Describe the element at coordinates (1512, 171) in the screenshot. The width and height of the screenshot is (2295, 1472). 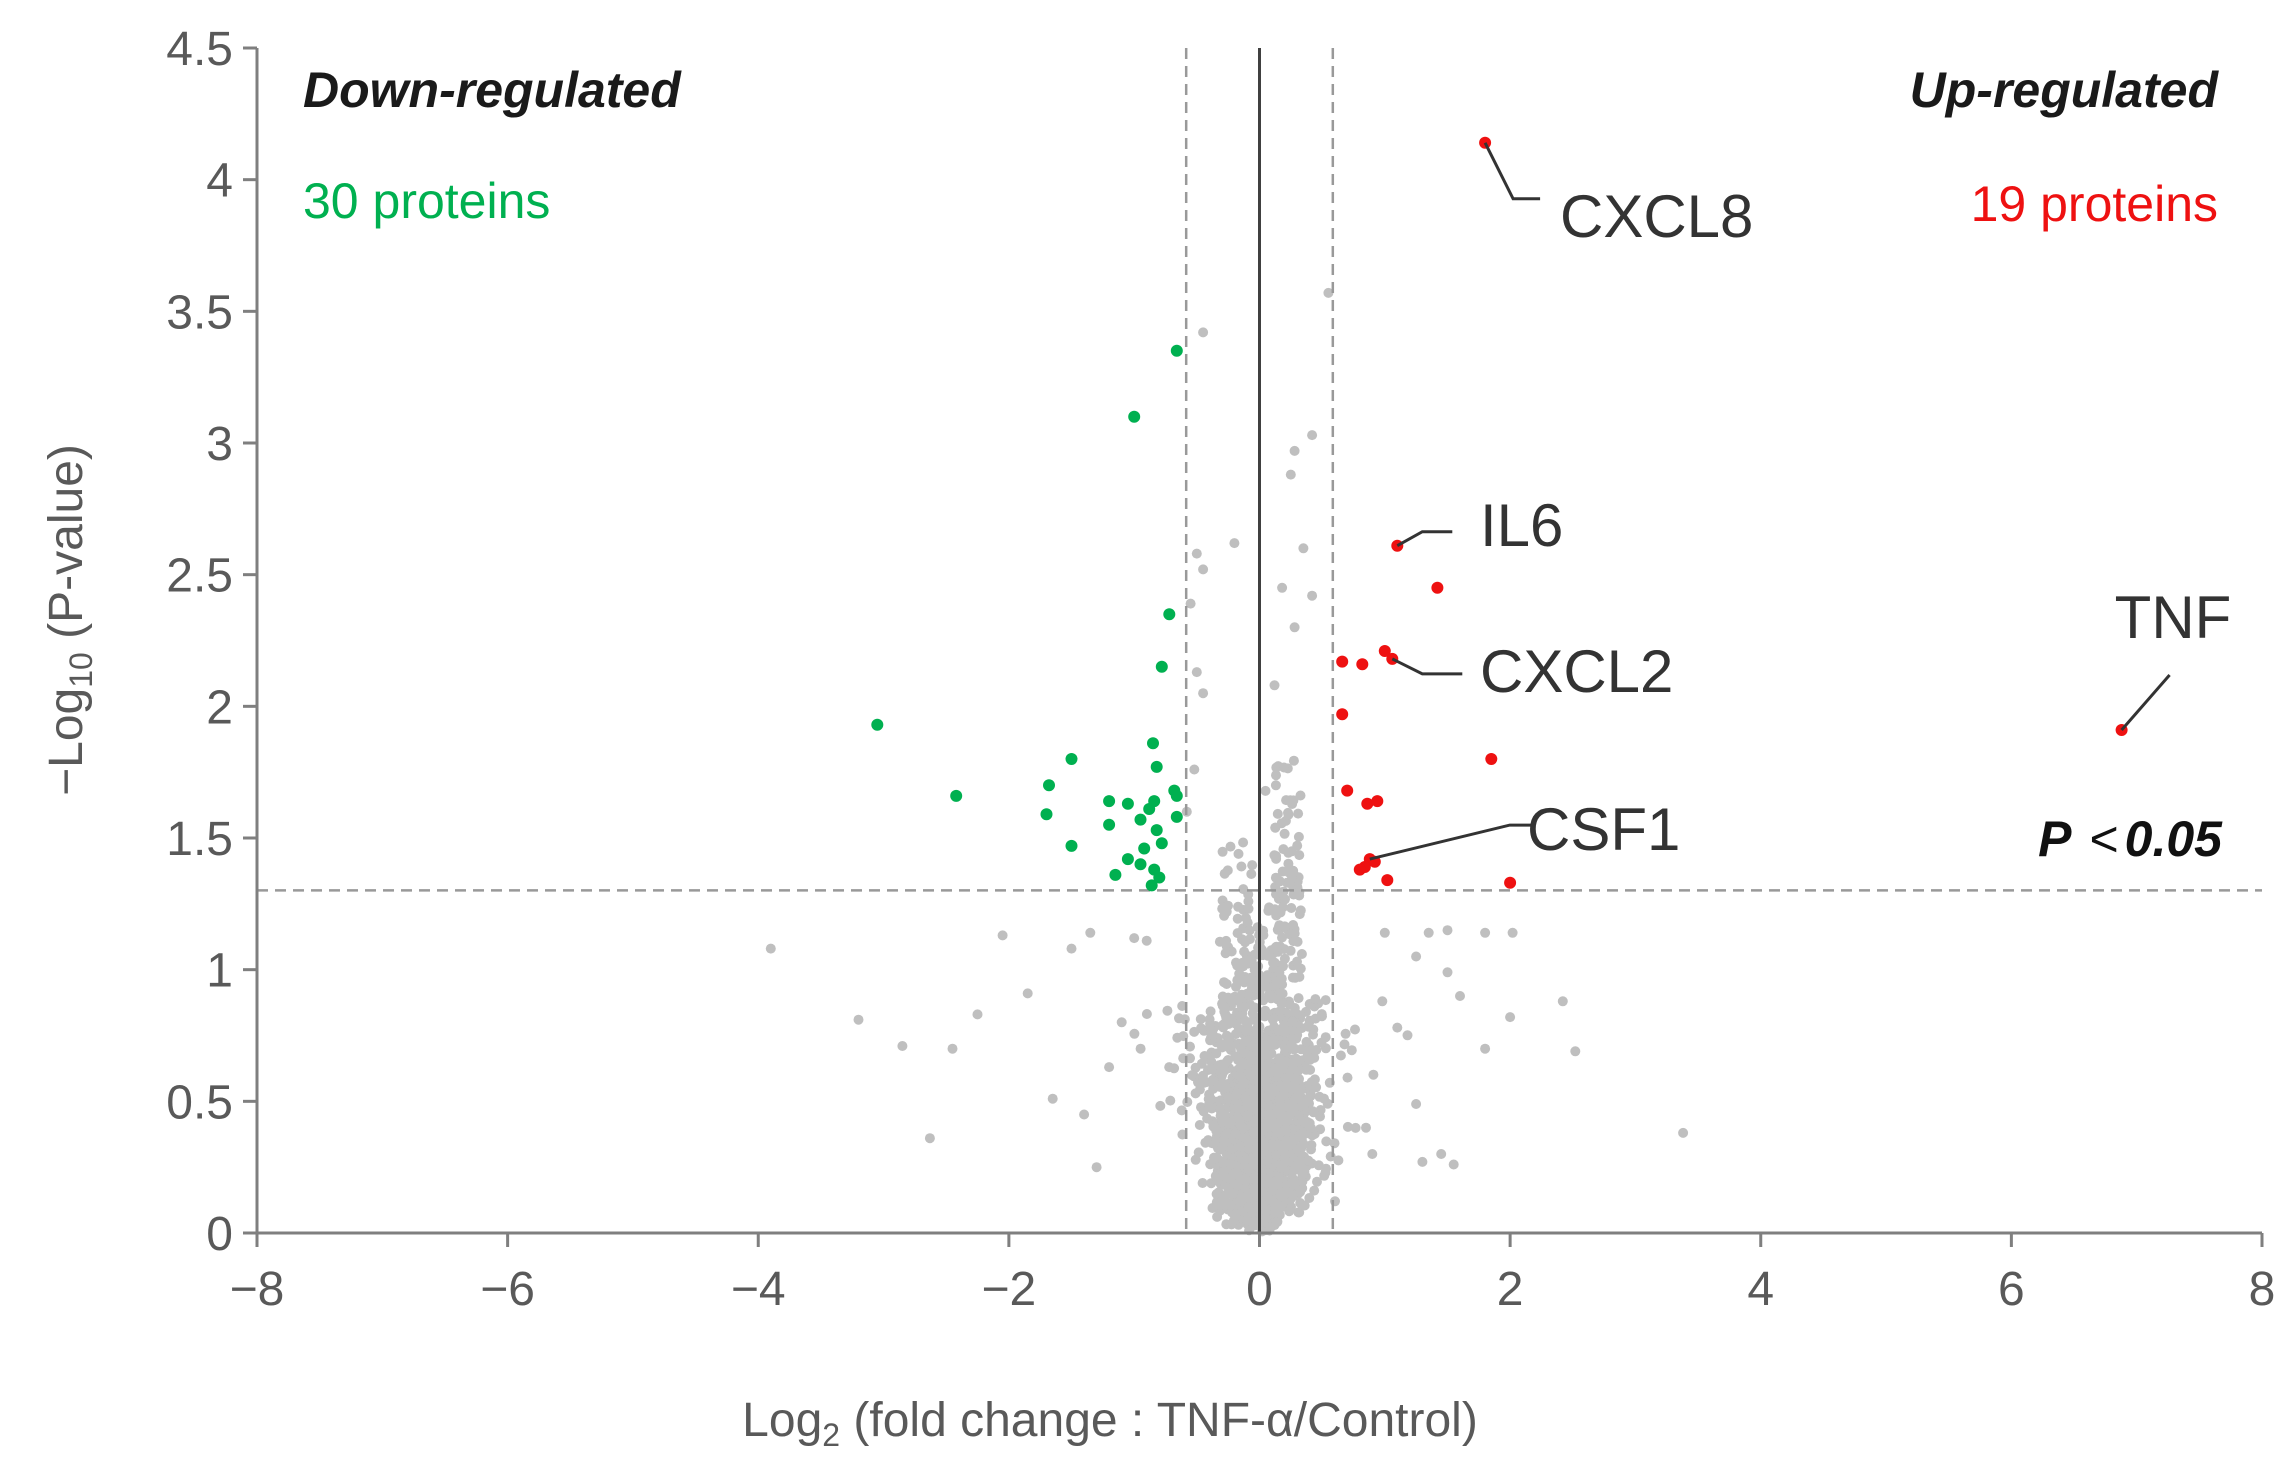
I see `annotation-leader-cxcl8` at that location.